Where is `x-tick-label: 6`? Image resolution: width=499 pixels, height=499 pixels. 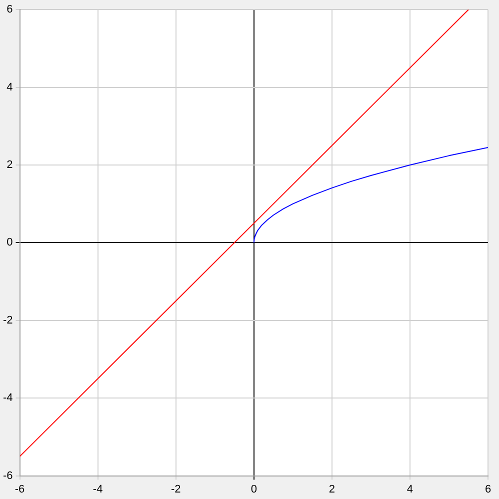 x-tick-label: 6 is located at coordinates (488, 489).